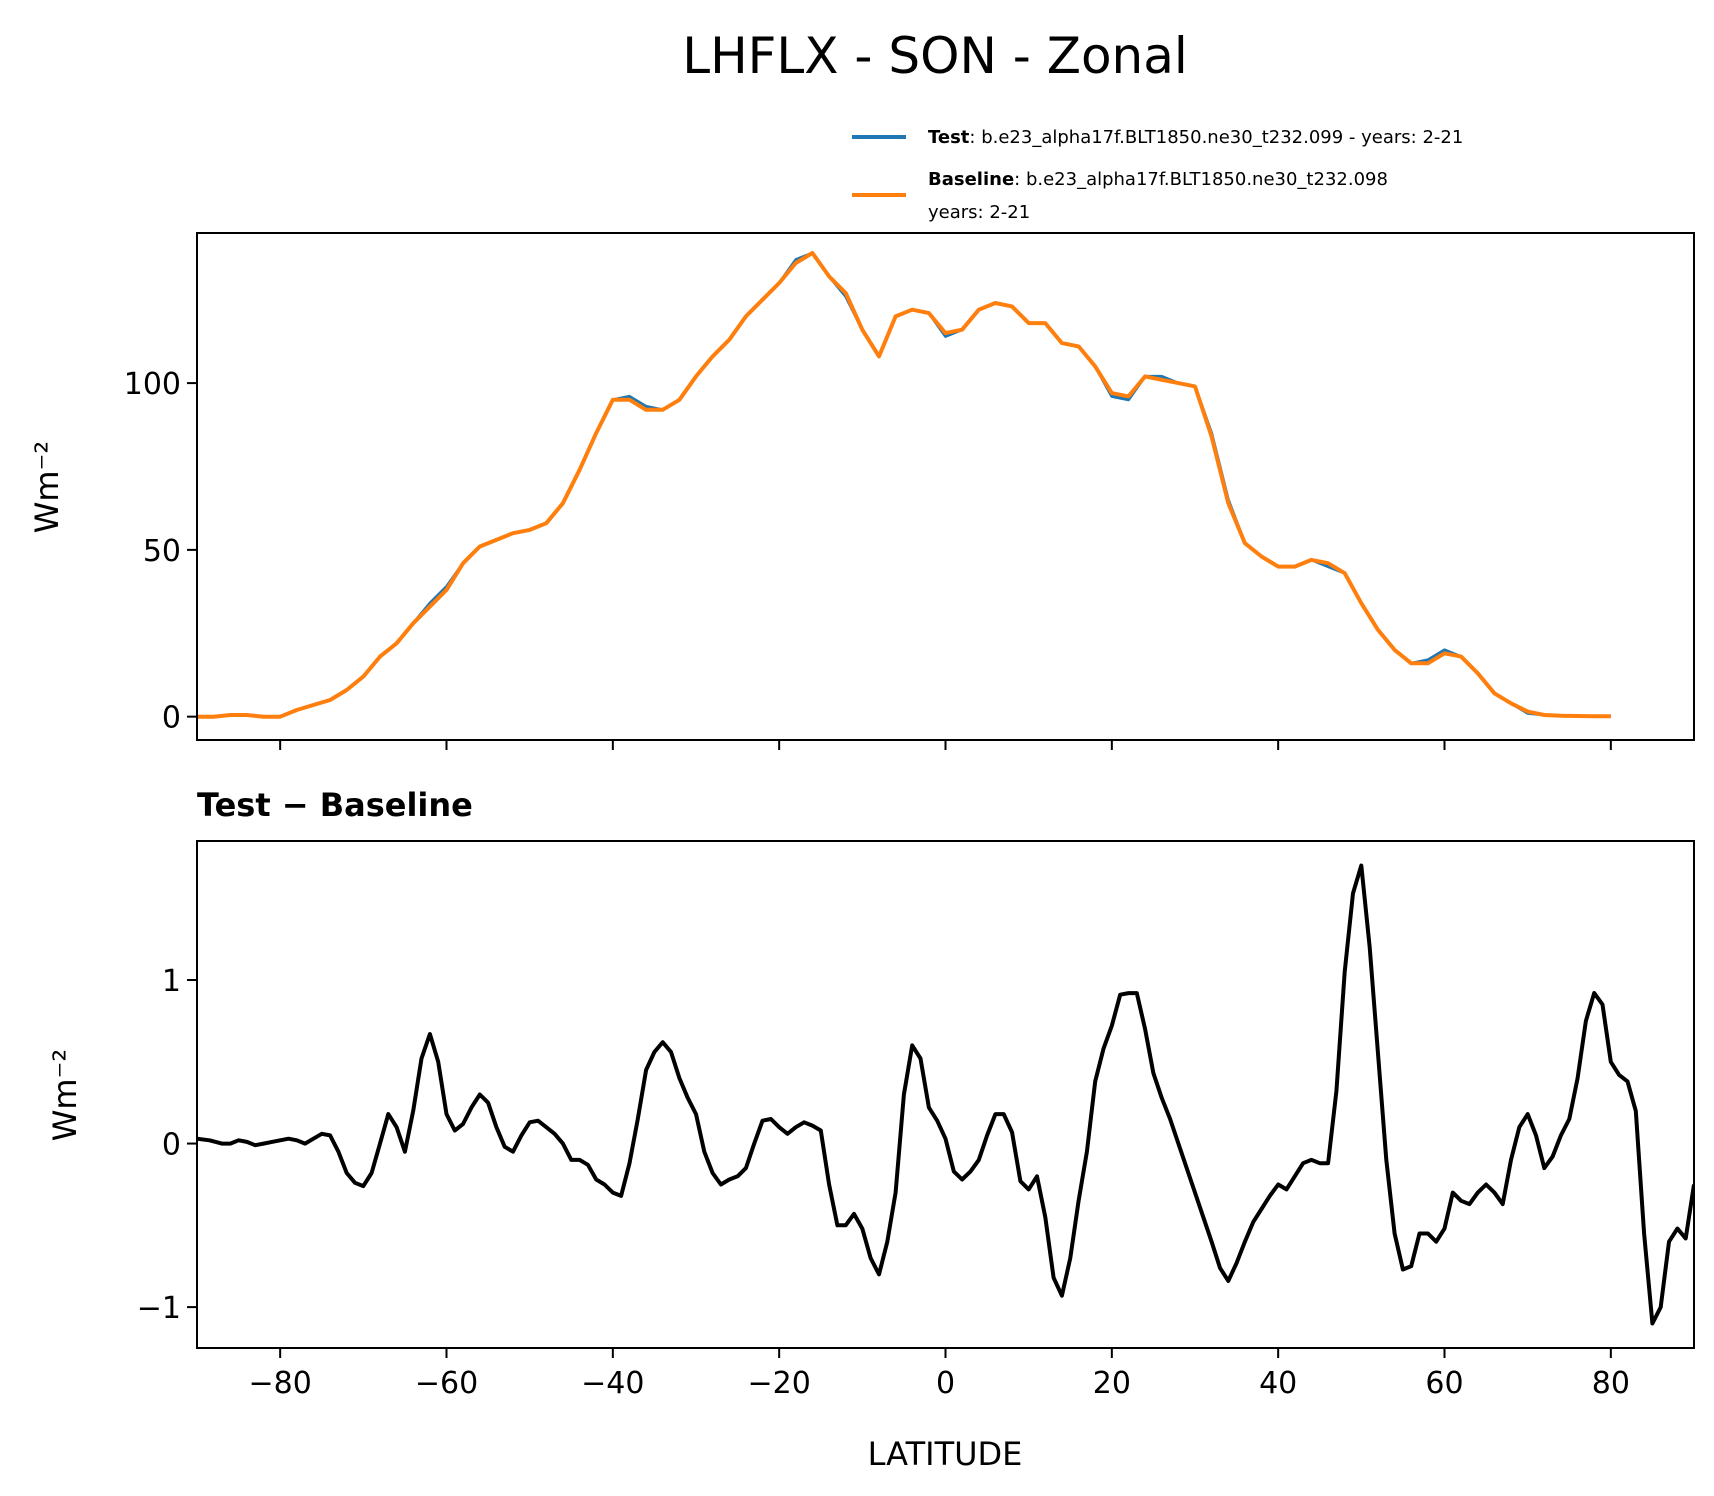  What do you see at coordinates (152, 384) in the screenshot?
I see `top-y-tick-label: 100` at bounding box center [152, 384].